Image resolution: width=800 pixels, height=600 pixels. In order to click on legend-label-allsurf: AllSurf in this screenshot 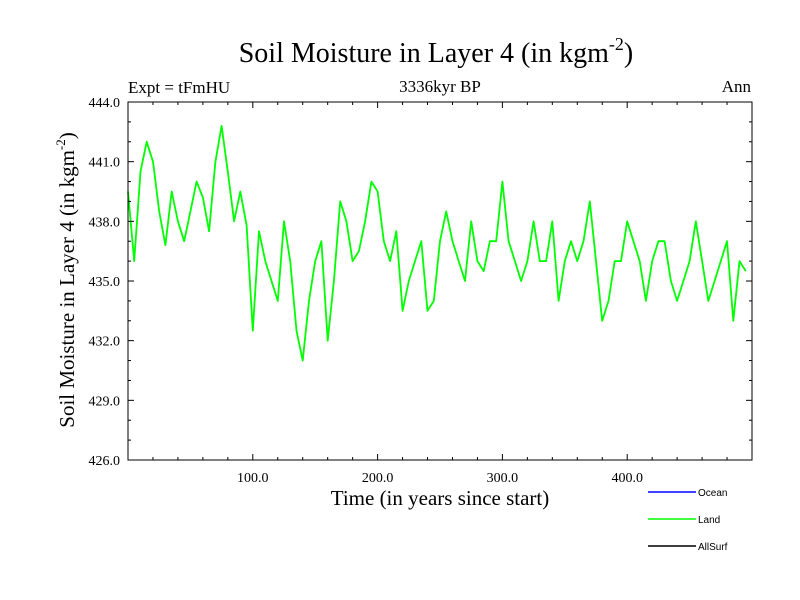, I will do `click(713, 547)`.